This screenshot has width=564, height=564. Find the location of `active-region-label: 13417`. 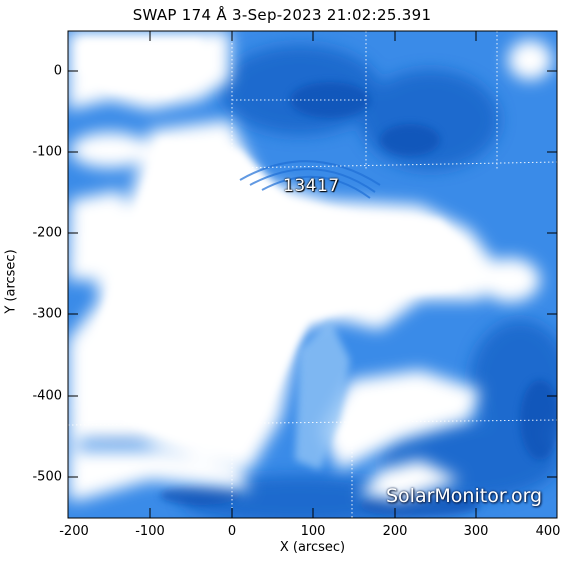

active-region-label: 13417 is located at coordinates (311, 186).